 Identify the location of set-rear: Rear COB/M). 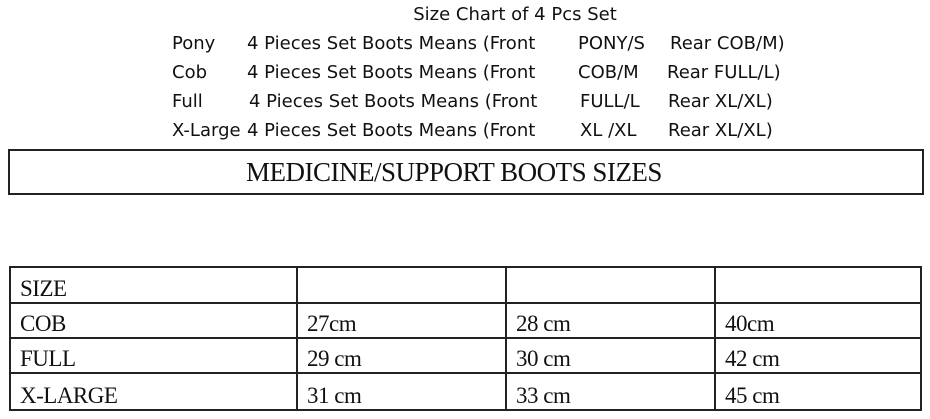
(727, 43).